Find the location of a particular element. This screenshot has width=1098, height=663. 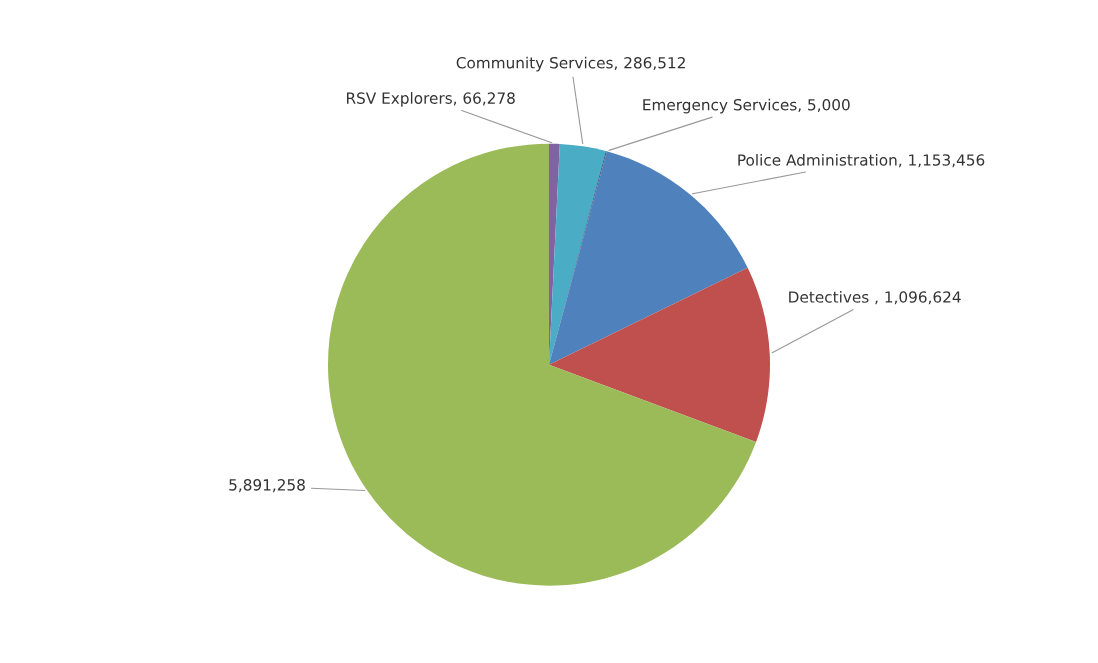

data-label: 5,891,258 is located at coordinates (267, 486).